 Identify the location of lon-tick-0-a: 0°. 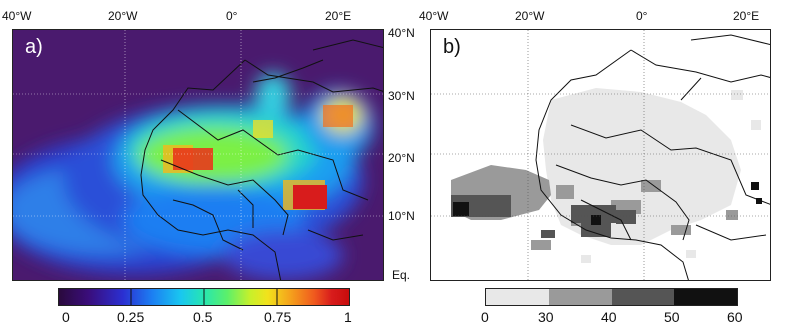
(232, 16).